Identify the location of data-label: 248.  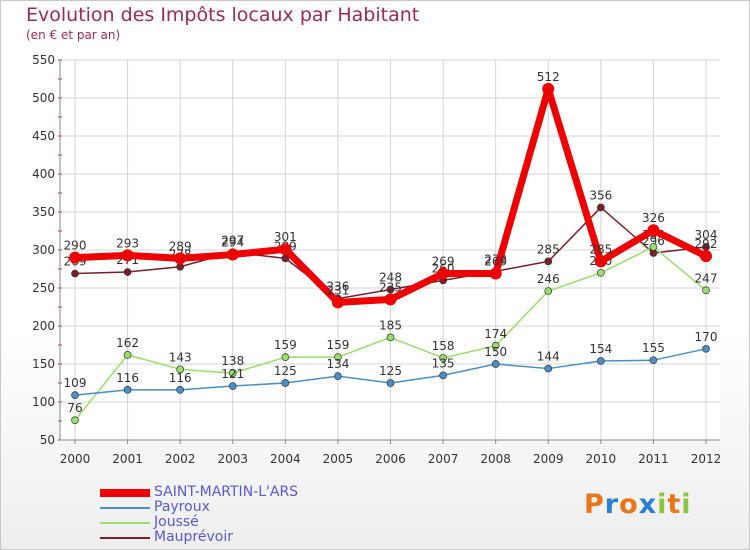
(390, 278).